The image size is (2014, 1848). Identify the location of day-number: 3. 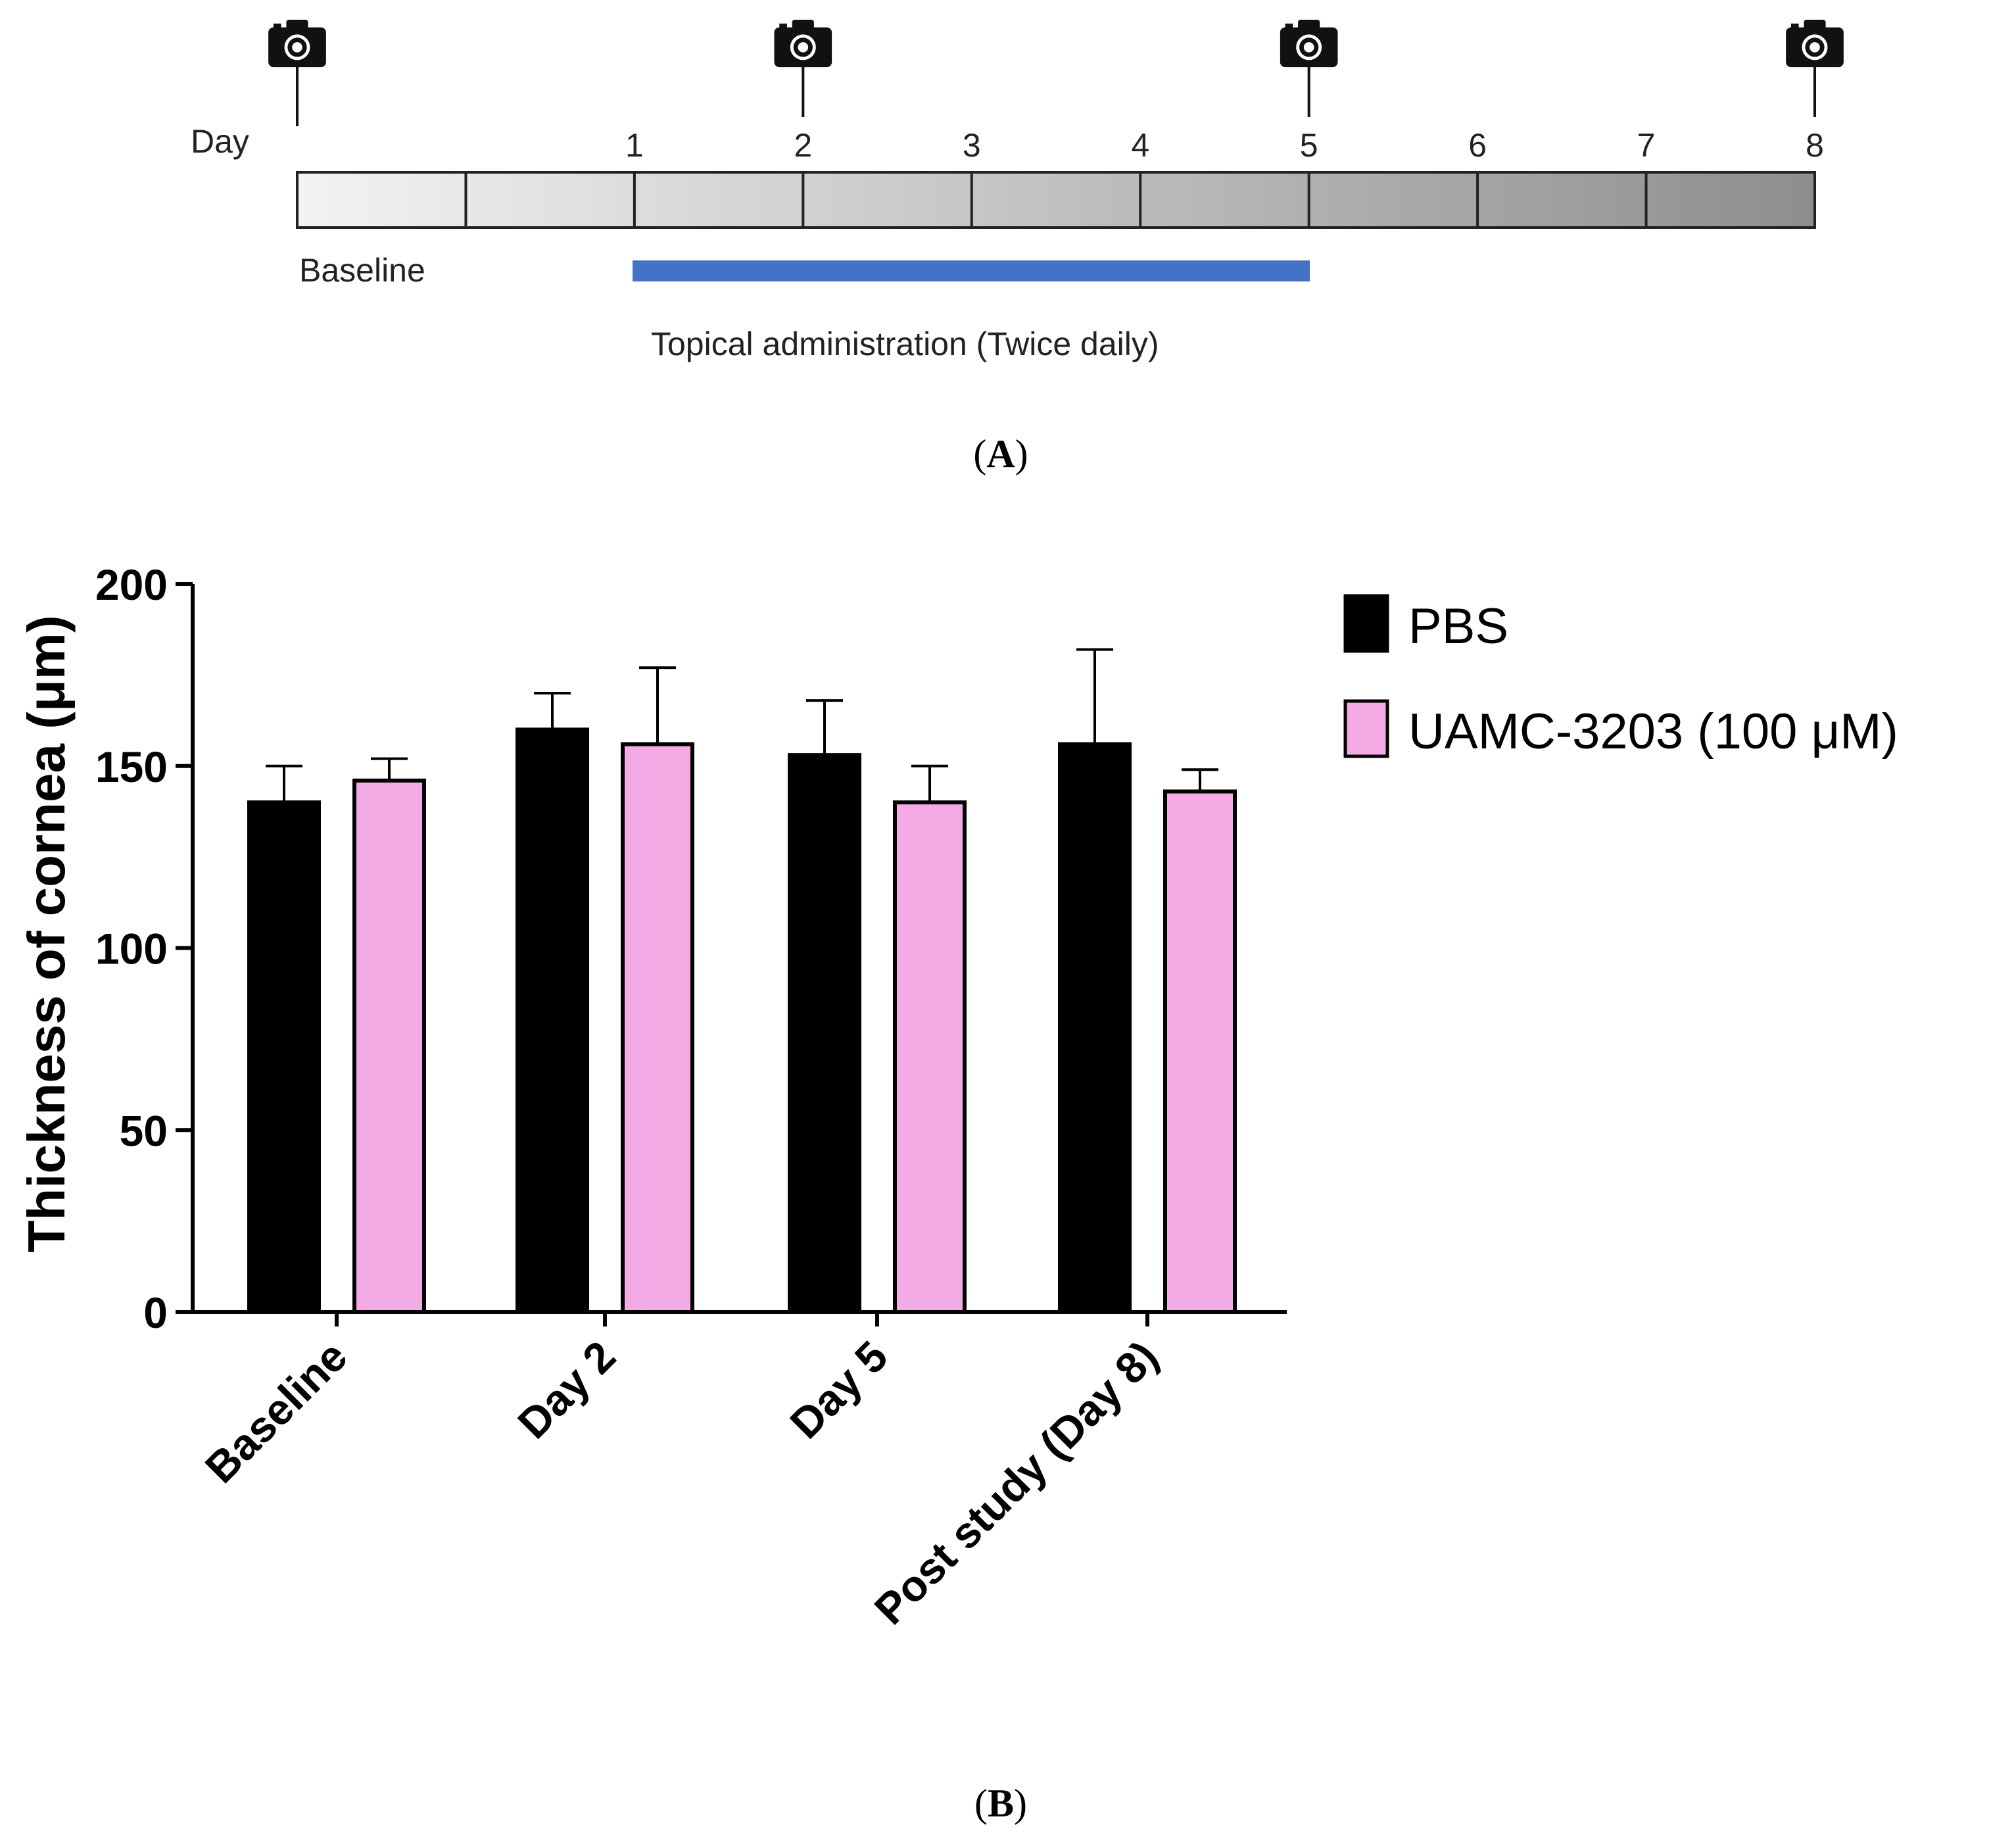
(972, 145).